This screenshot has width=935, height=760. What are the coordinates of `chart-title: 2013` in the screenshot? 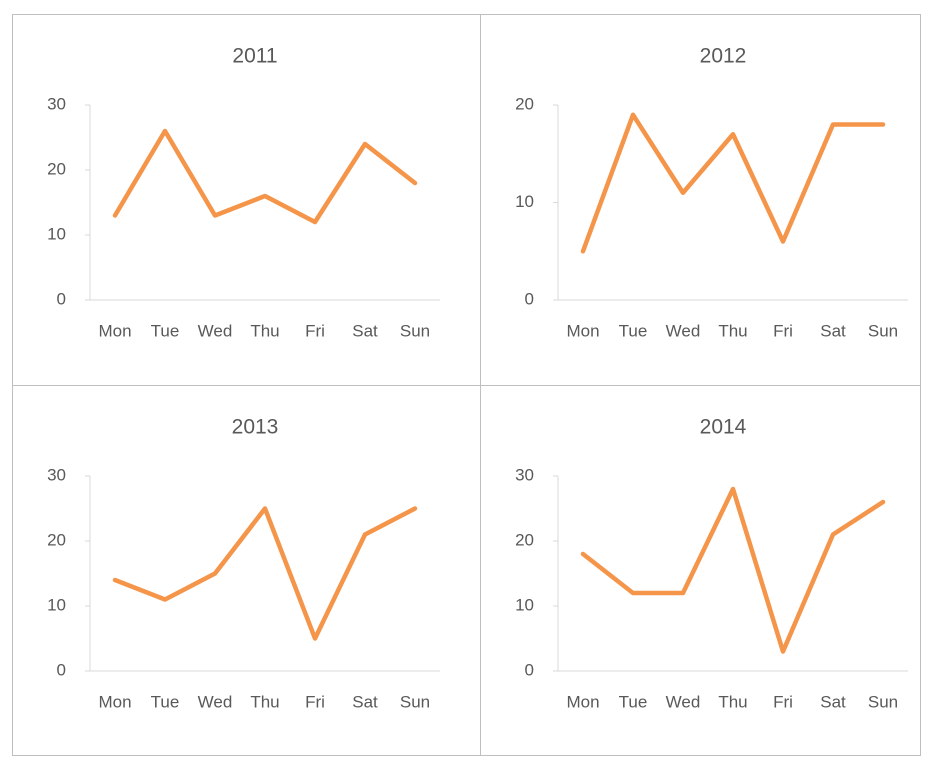 It's located at (255, 427).